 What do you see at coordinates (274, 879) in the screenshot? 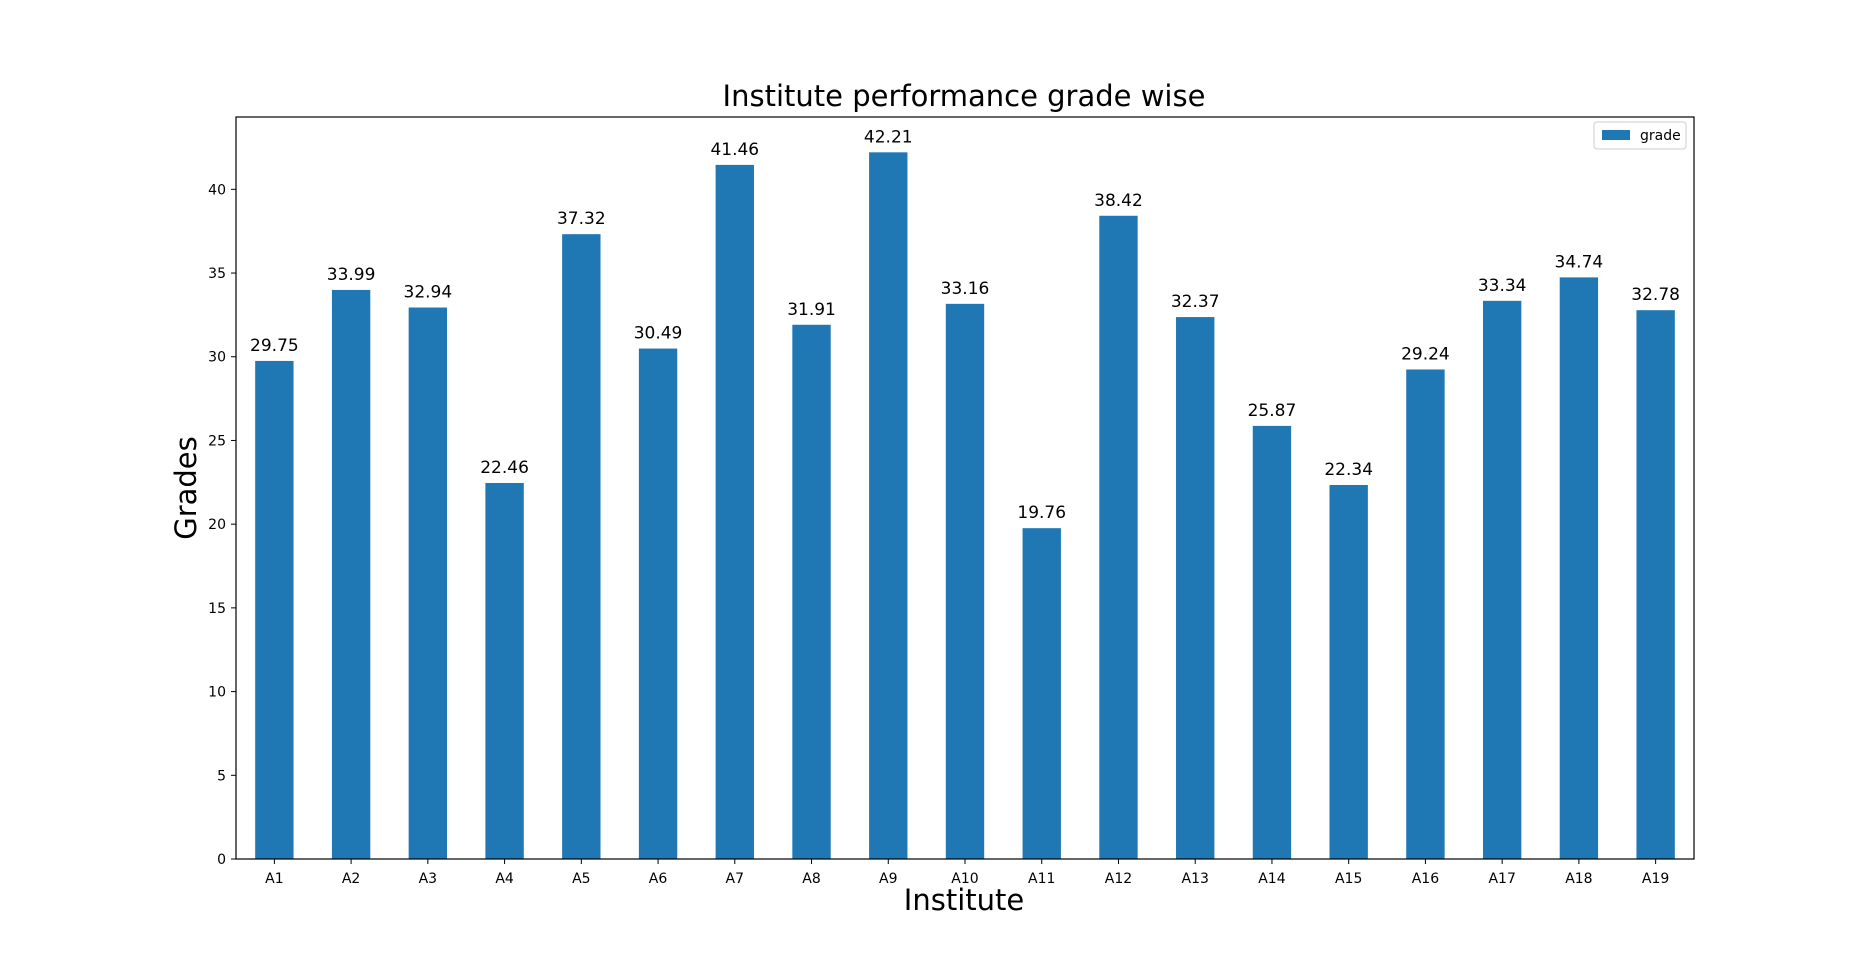
I see `x-tick-label-A1: A1` at bounding box center [274, 879].